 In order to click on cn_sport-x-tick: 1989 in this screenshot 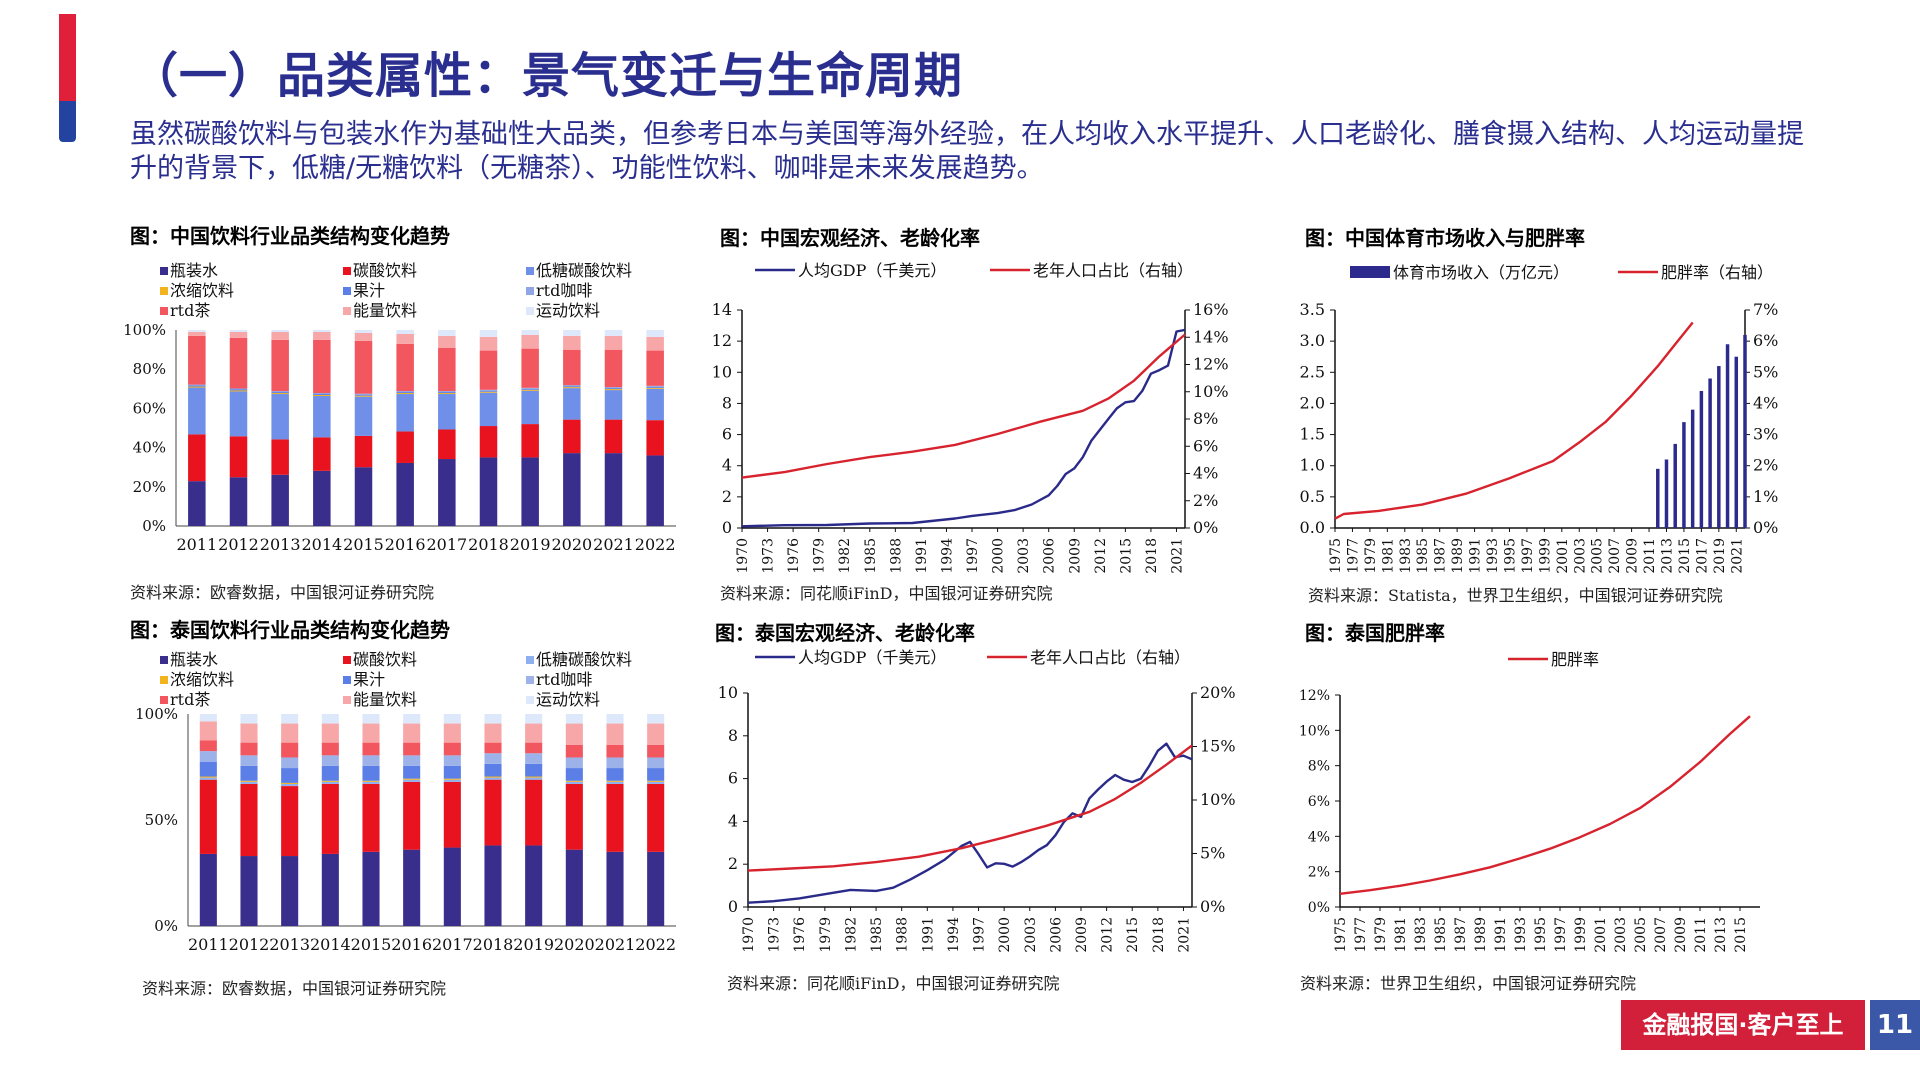, I will do `click(1458, 556)`.